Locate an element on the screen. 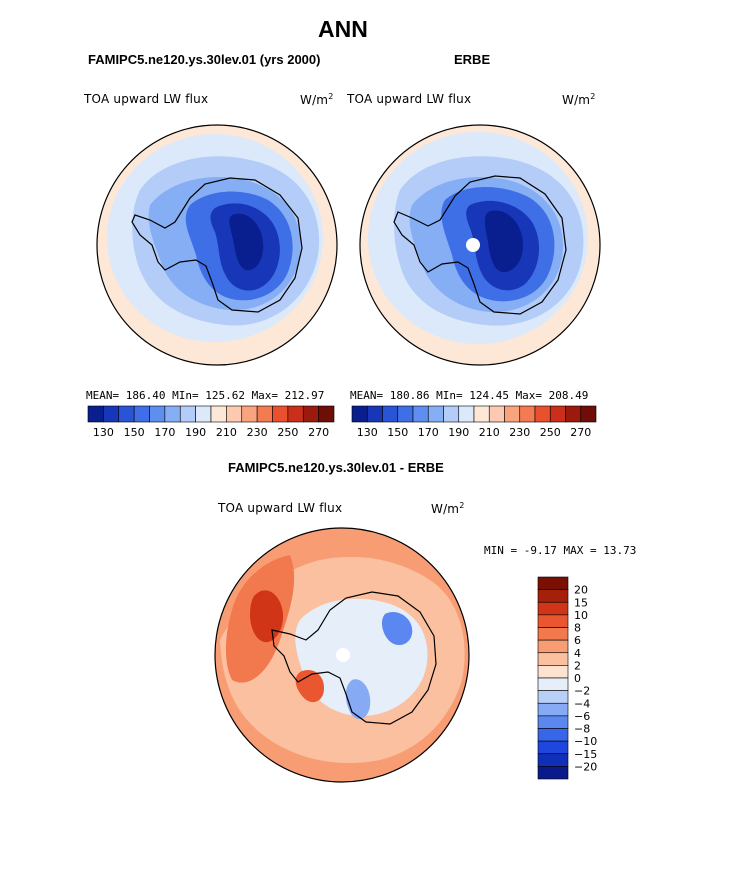 The height and width of the screenshot is (882, 733). model-panel-header: FAMIPC5.ne120.ys.30lev.01 (yrs 2000) is located at coordinates (204, 59).